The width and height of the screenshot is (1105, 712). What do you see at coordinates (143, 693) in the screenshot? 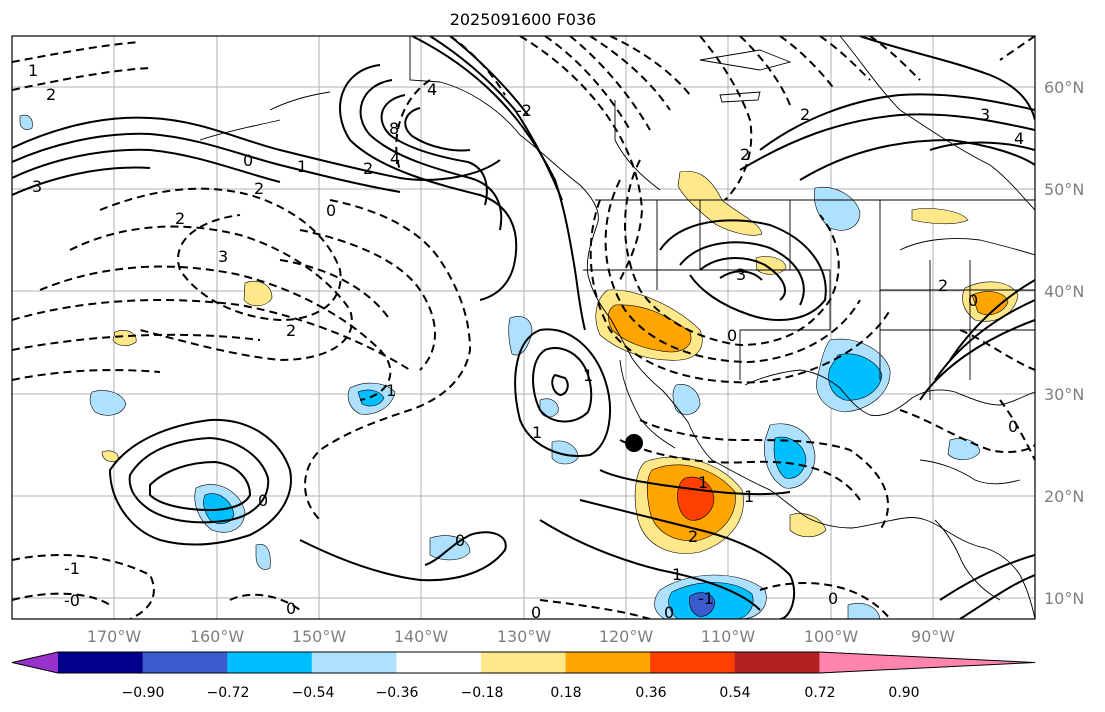
I see `colorbar-tick: −0.90` at bounding box center [143, 693].